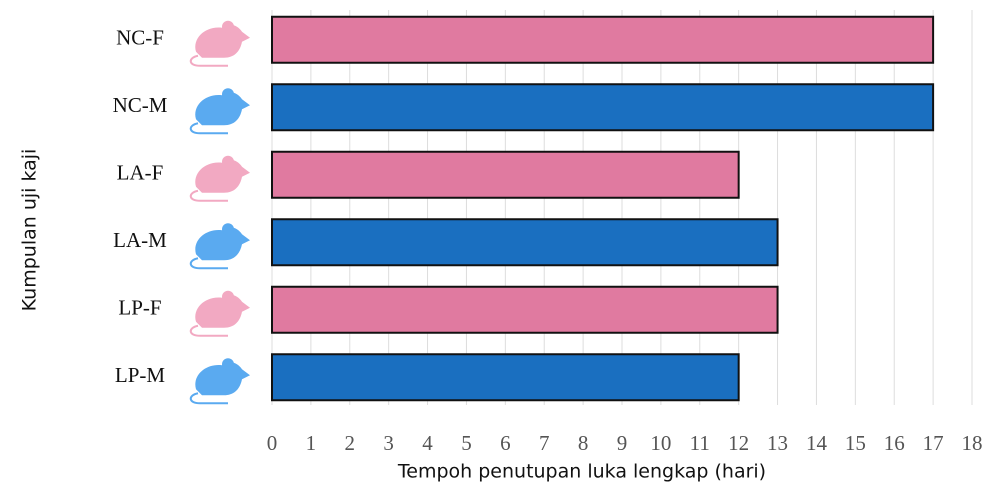  What do you see at coordinates (140, 173) in the screenshot?
I see `y-tick-label: LA-F` at bounding box center [140, 173].